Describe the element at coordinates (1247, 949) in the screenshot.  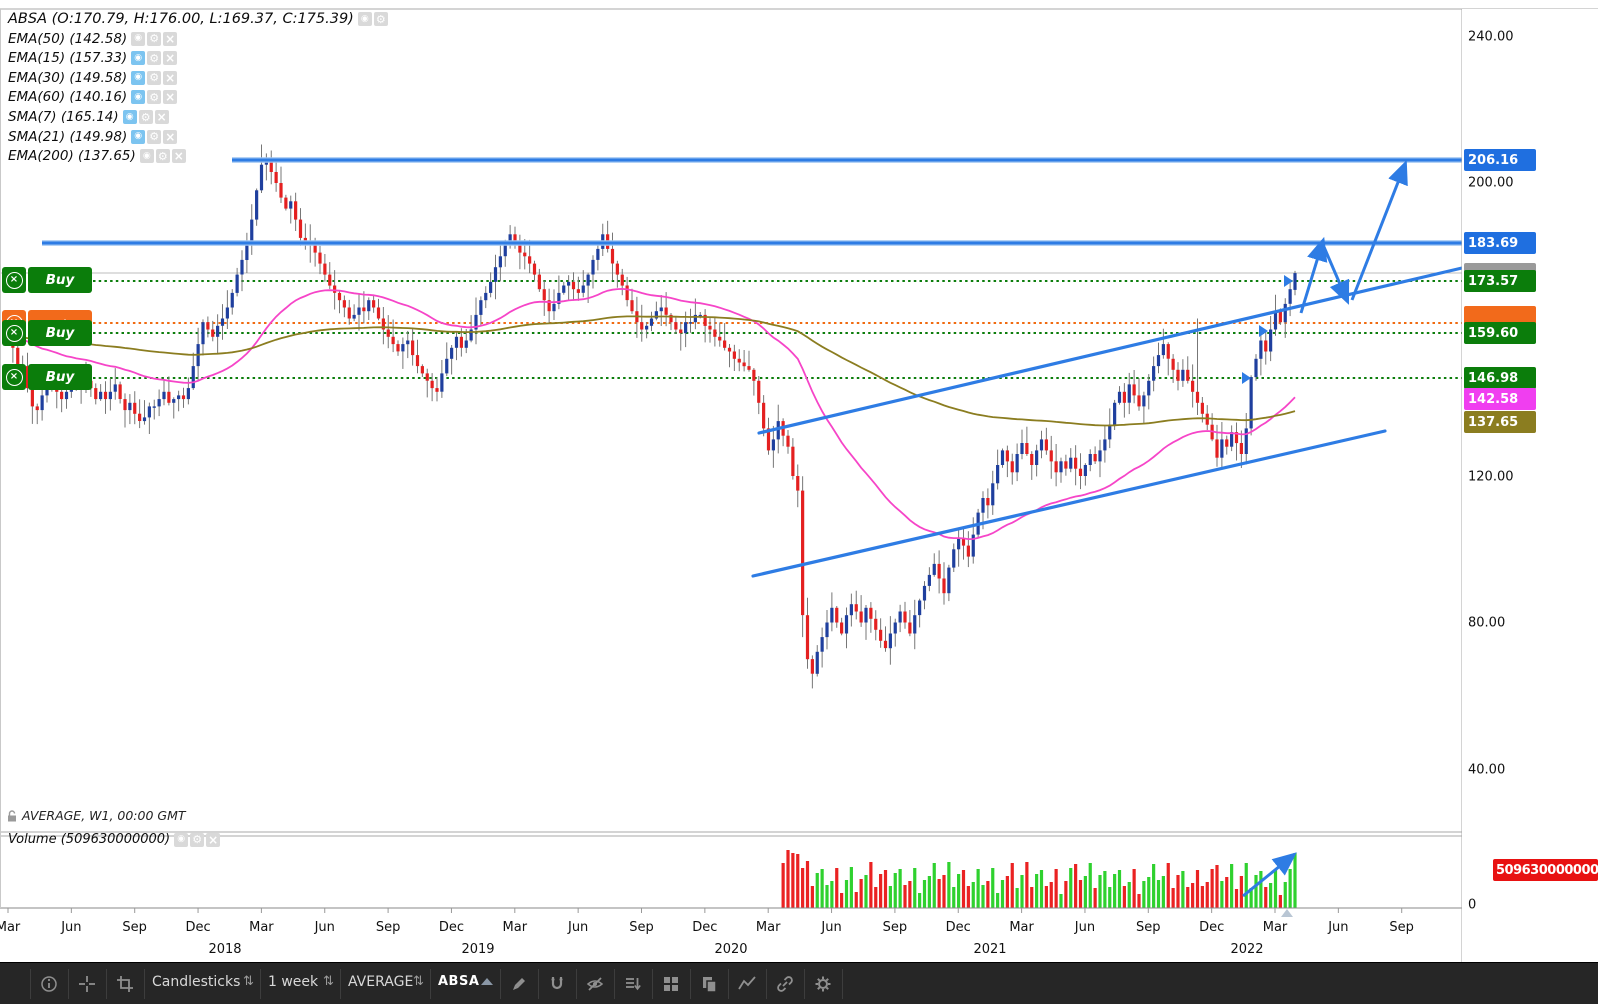
I see `year-label: 2022` at that location.